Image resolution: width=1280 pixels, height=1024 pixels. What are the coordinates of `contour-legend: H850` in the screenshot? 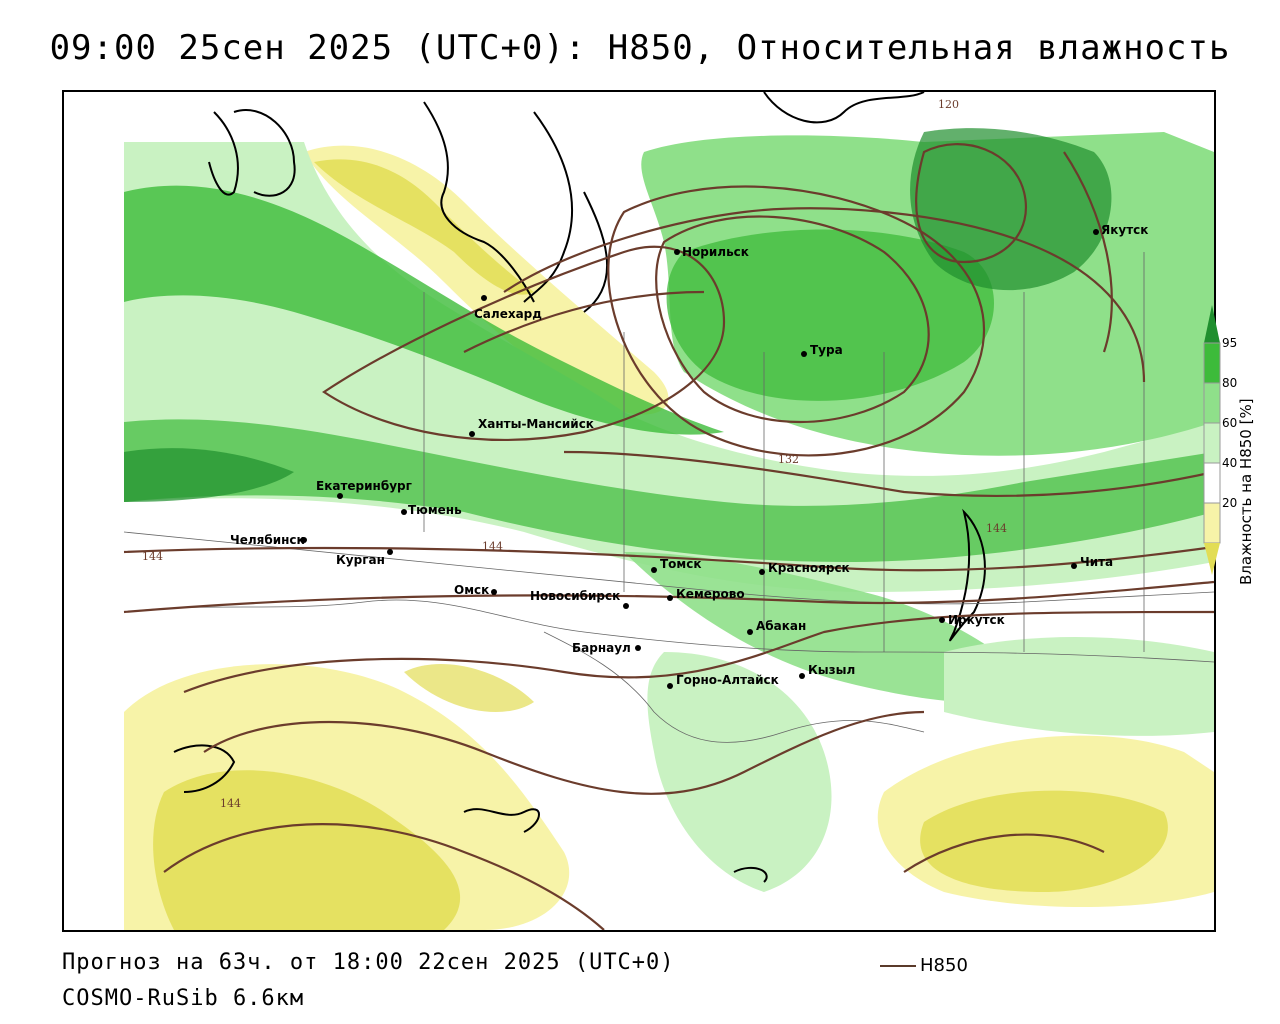 It's located at (924, 965).